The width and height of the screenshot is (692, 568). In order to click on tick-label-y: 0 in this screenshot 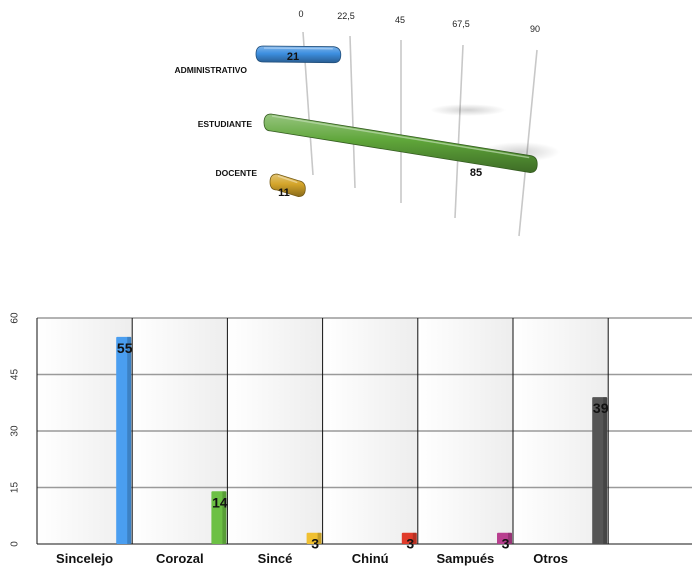, I will do `click(15, 544)`.